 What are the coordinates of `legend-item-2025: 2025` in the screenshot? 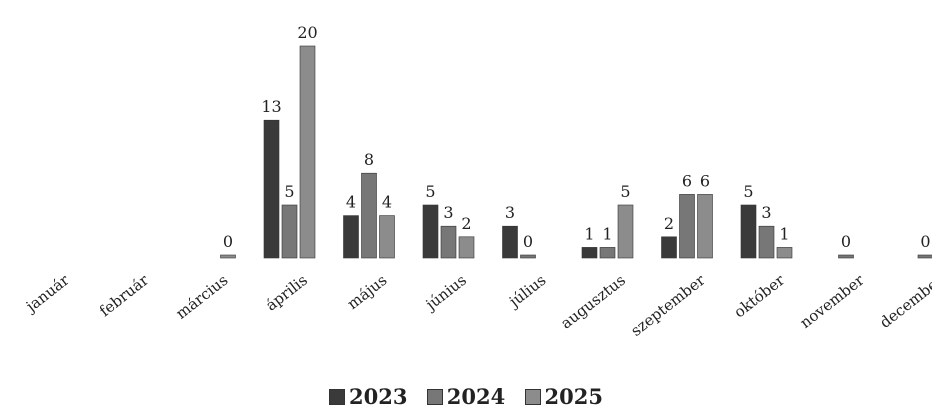 It's located at (563, 396).